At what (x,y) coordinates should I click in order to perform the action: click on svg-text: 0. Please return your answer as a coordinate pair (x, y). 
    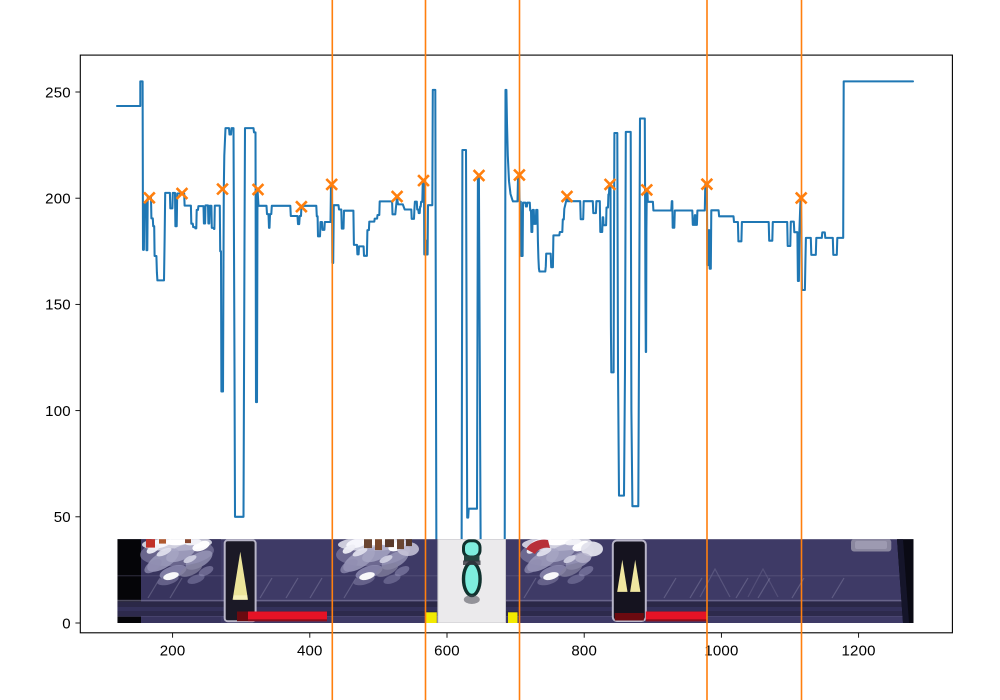
    Looking at the image, I should click on (66, 623).